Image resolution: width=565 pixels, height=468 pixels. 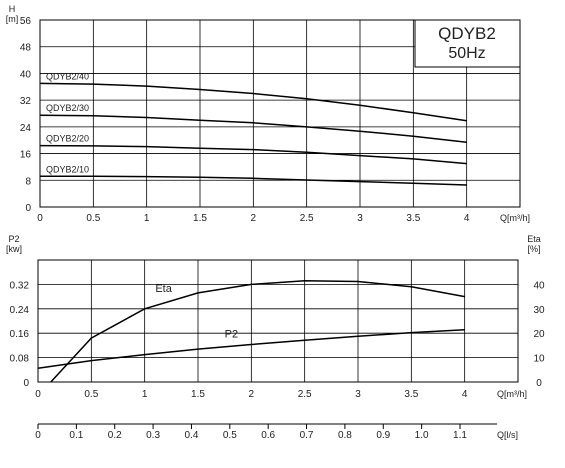 What do you see at coordinates (251, 432) in the screenshot?
I see `flow-ls-ticks: 0 0.1 0.2 0.3 0.4 0.5 0.6 0.7 0.8 0.9 1.0 1.1` at bounding box center [251, 432].